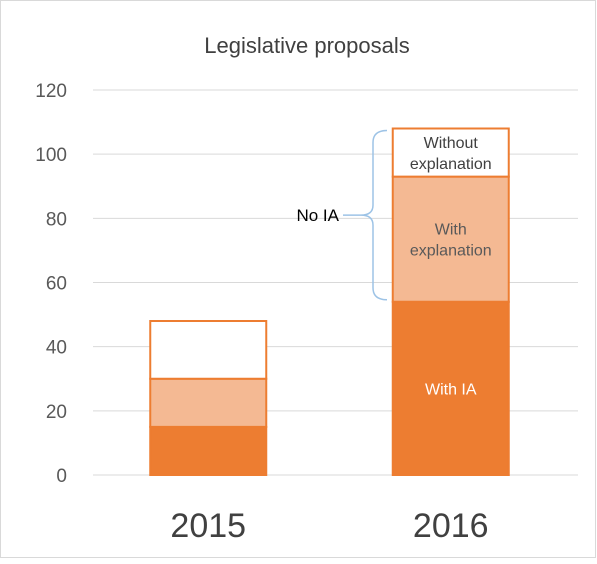  What do you see at coordinates (56, 219) in the screenshot?
I see `y-tick-label: 80` at bounding box center [56, 219].